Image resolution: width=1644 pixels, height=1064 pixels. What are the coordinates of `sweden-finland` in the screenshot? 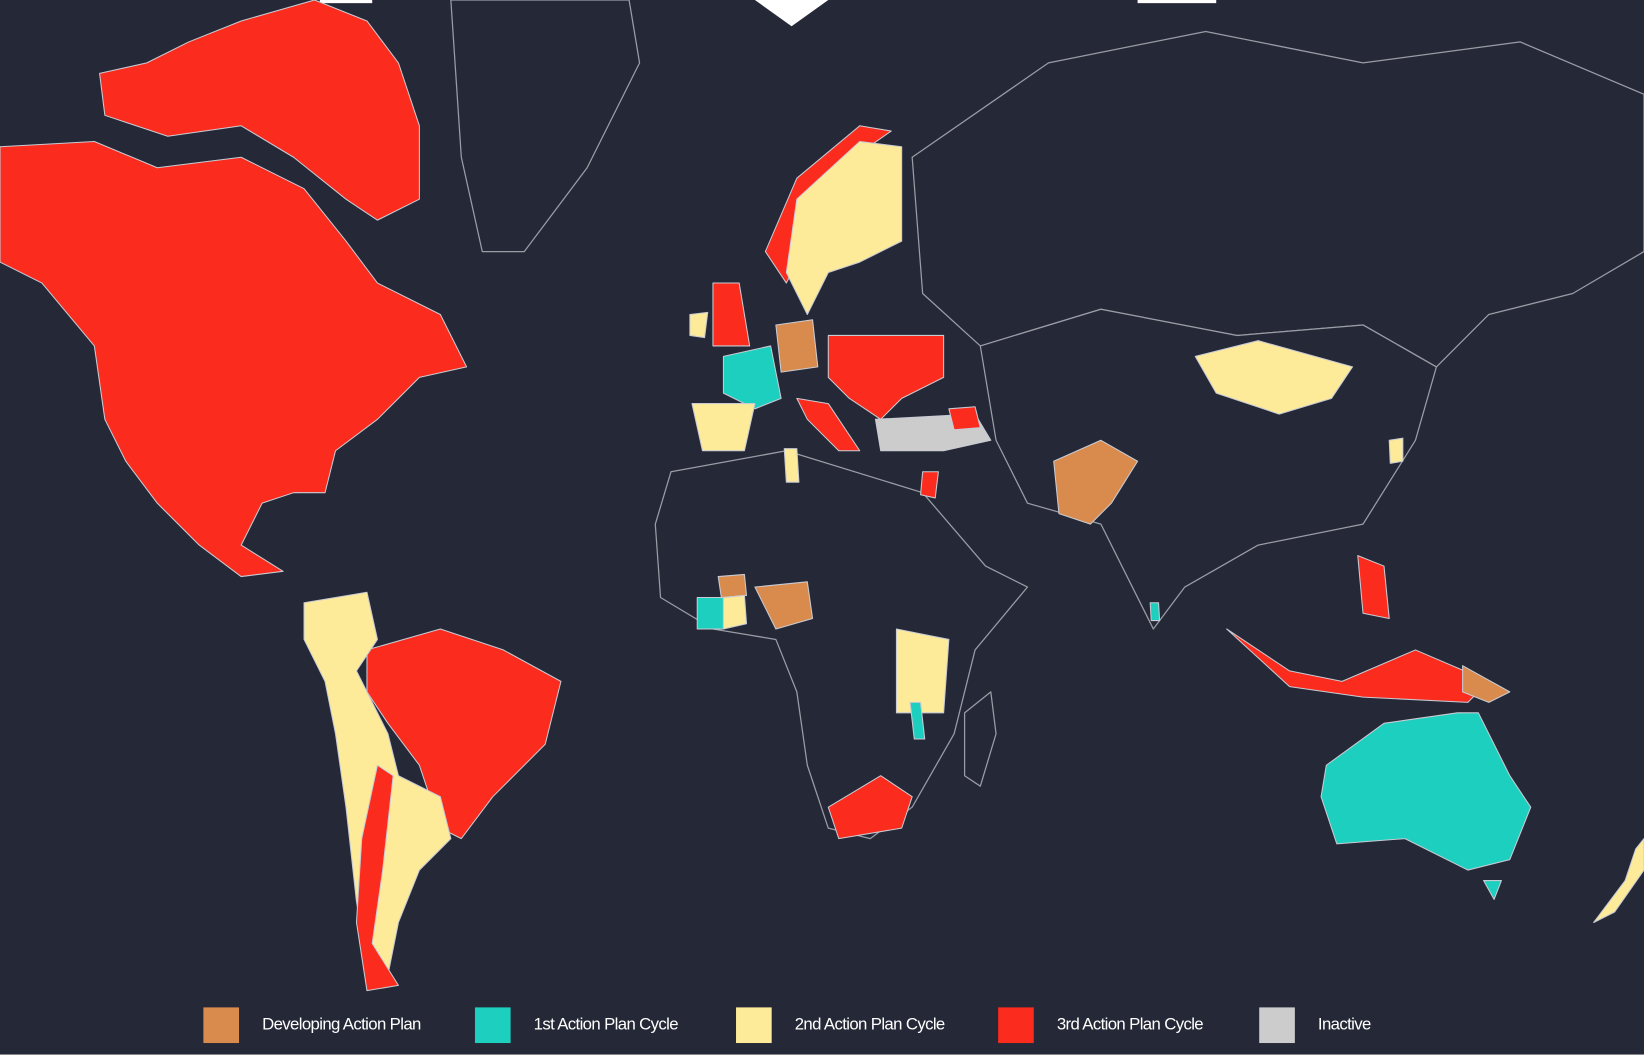 It's located at (844, 228).